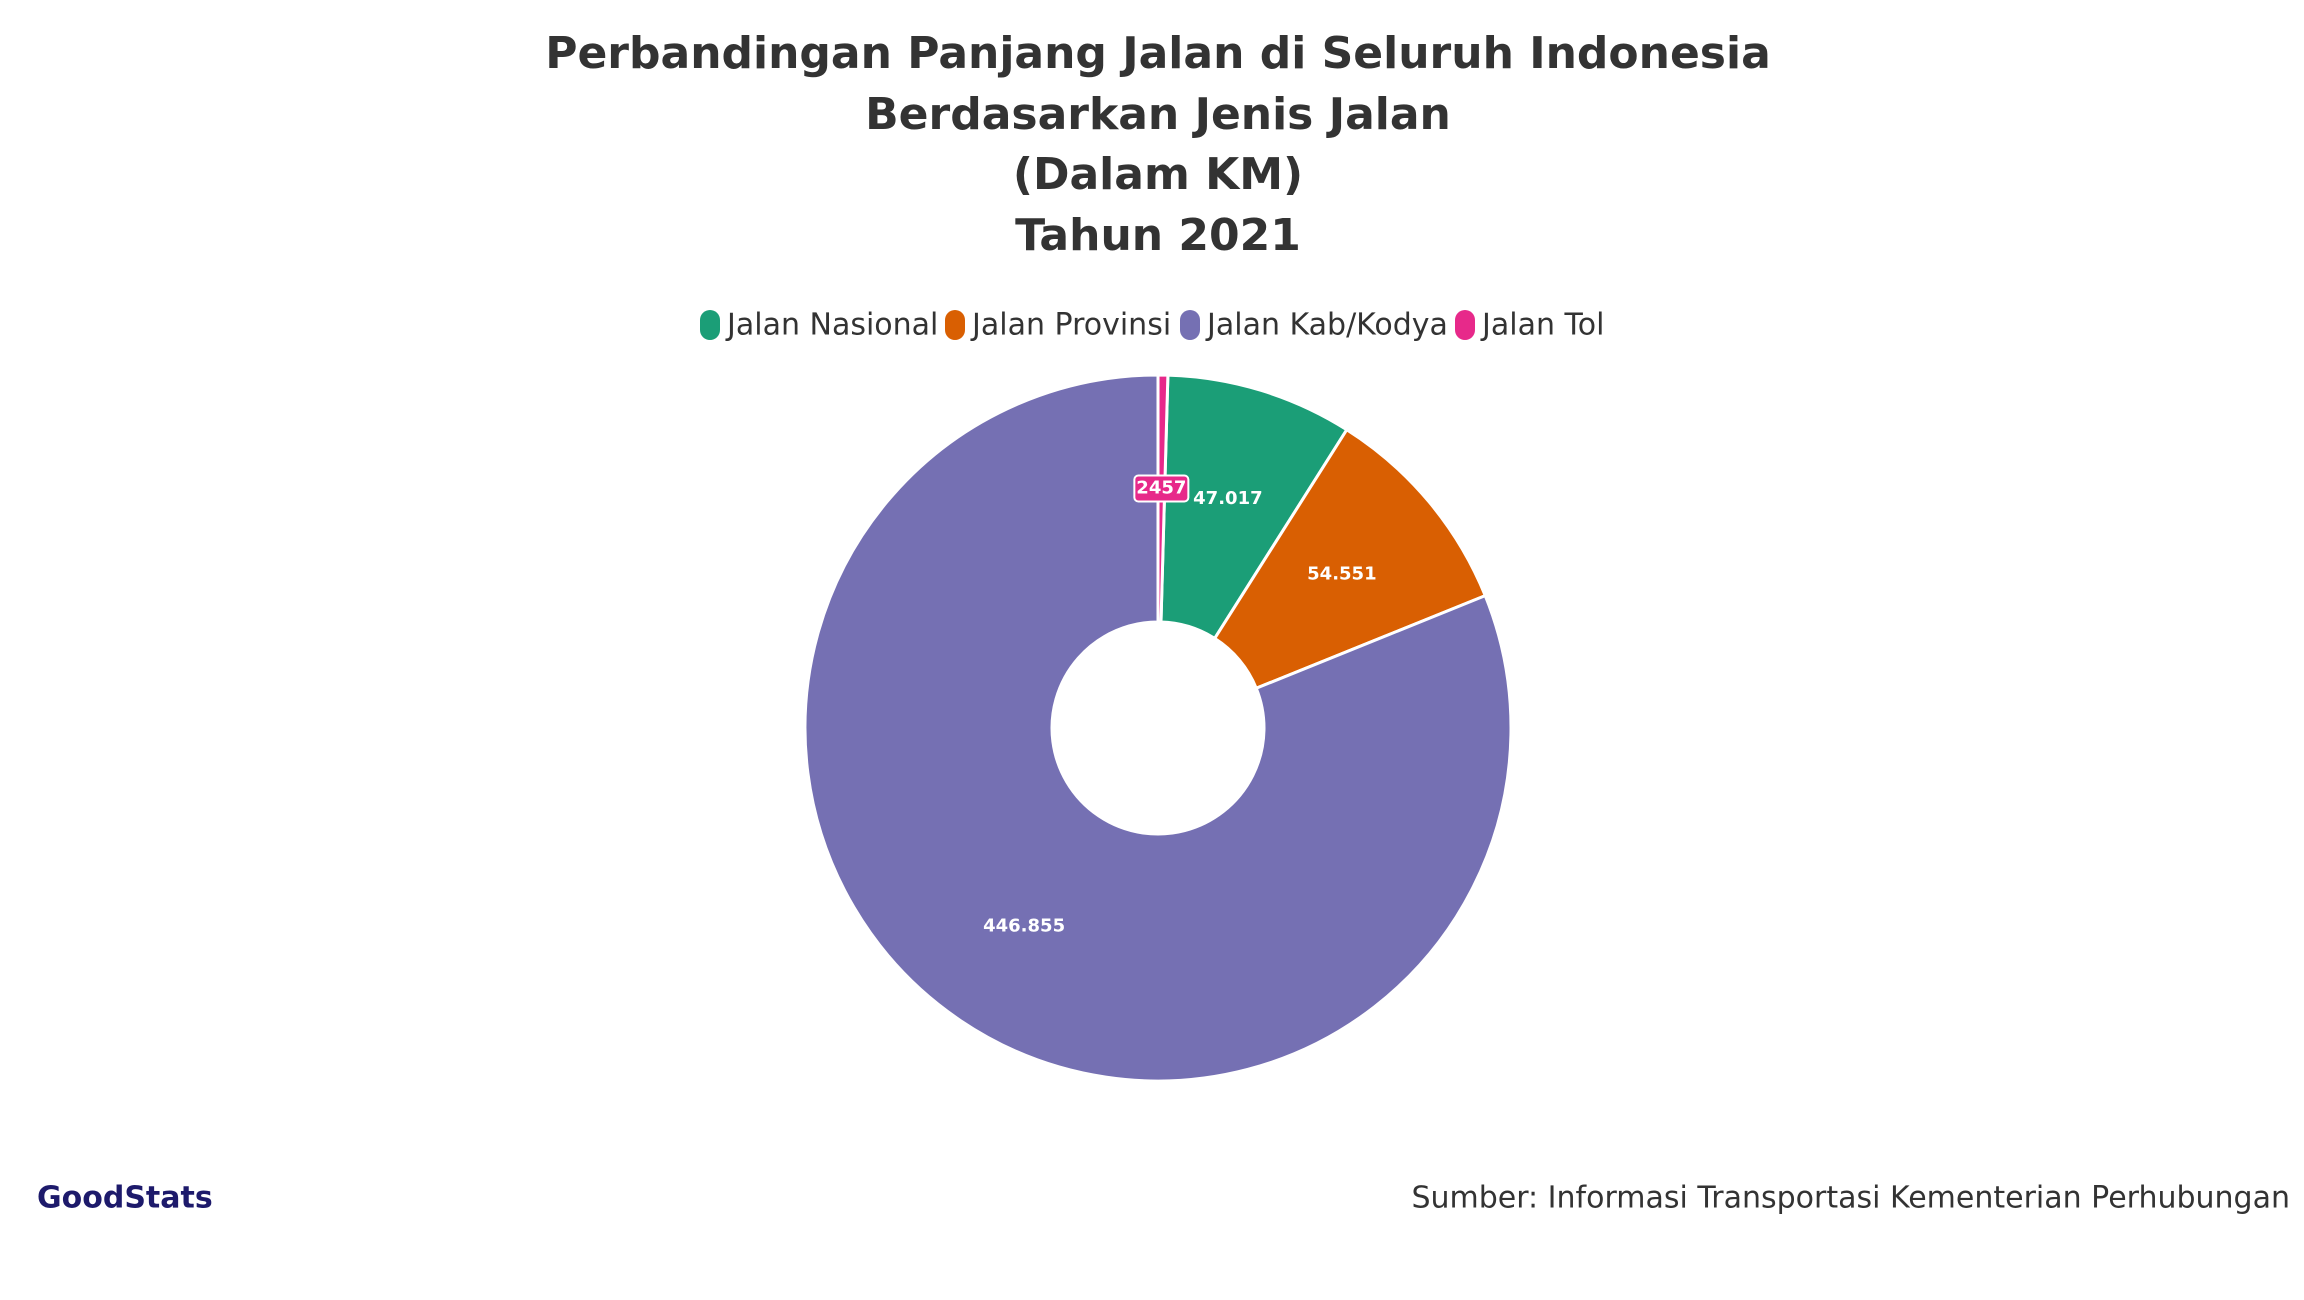 Image resolution: width=2304 pixels, height=1300 pixels. Describe the element at coordinates (831, 325) in the screenshot. I see `legend-label: Jalan Nasional` at that location.